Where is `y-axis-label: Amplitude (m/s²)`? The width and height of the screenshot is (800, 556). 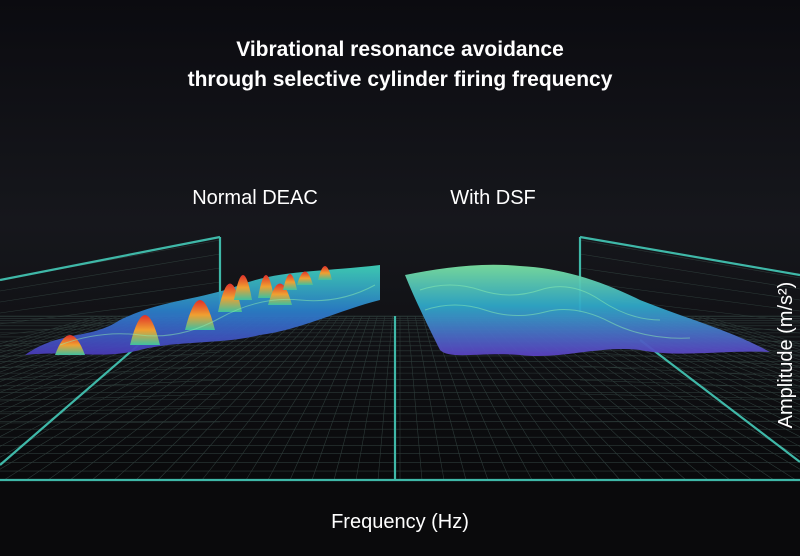 y-axis-label: Amplitude (m/s²) is located at coordinates (786, 355).